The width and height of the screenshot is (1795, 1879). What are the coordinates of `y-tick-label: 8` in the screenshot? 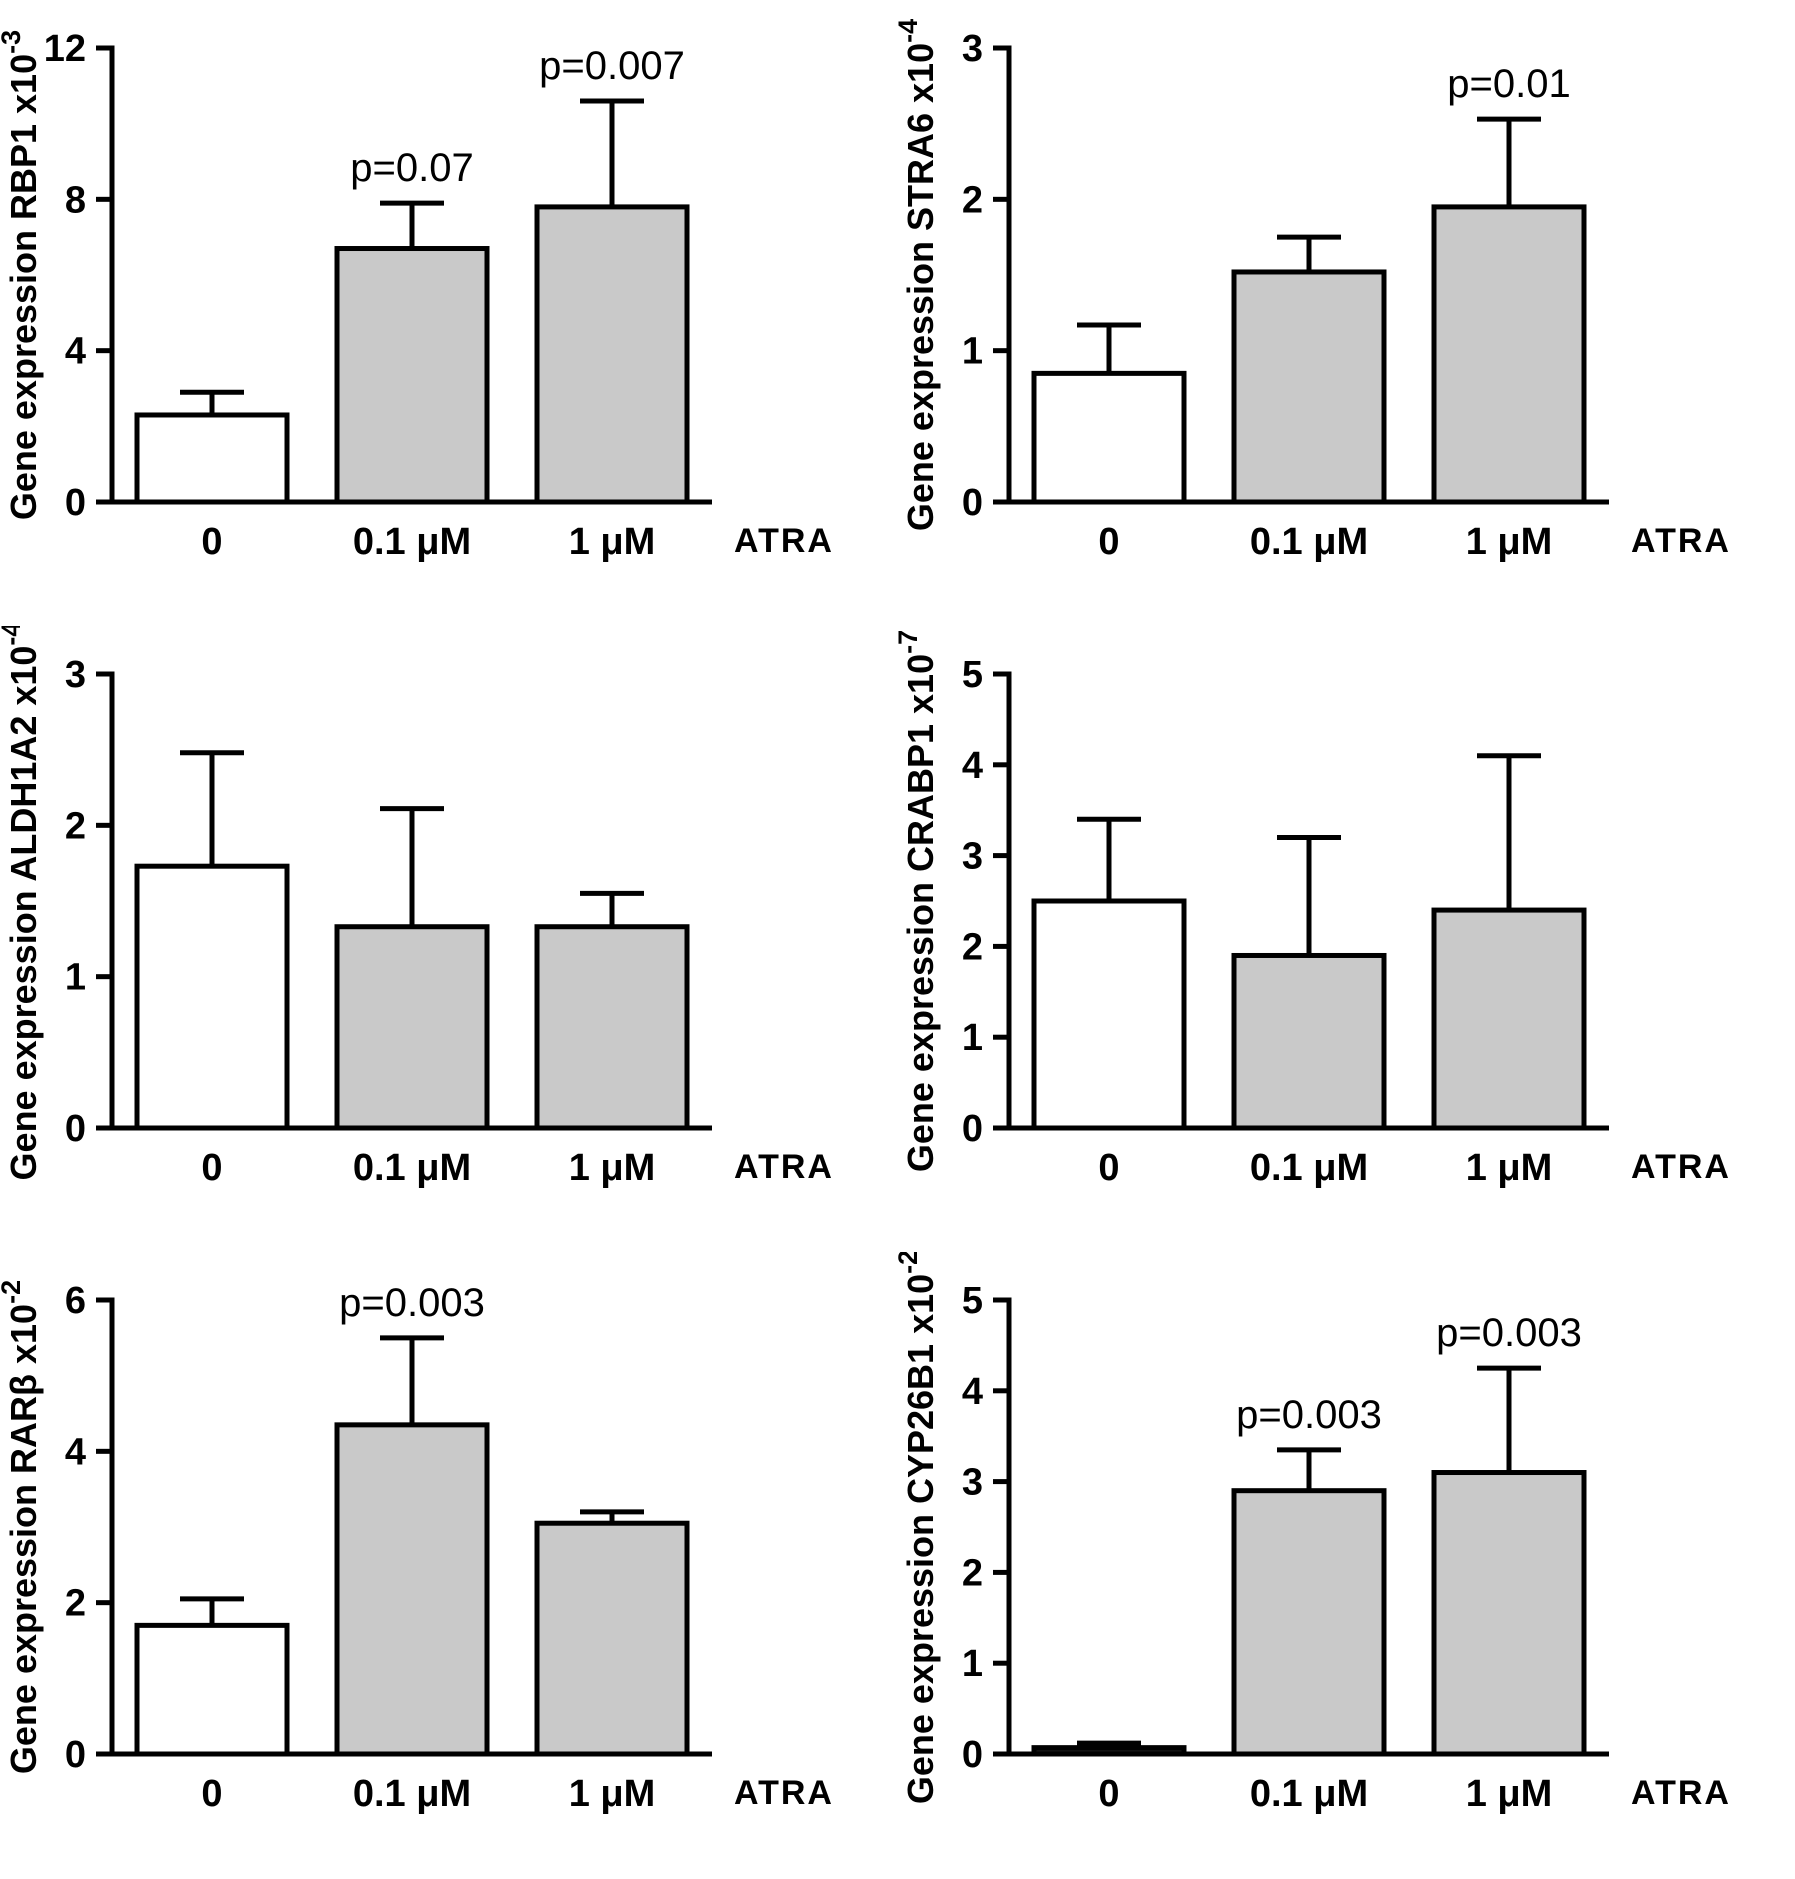 It's located at (75, 200).